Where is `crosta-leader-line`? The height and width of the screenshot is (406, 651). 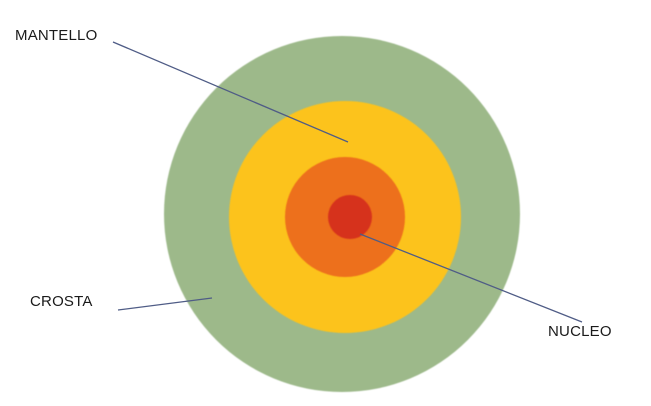 crosta-leader-line is located at coordinates (165, 304).